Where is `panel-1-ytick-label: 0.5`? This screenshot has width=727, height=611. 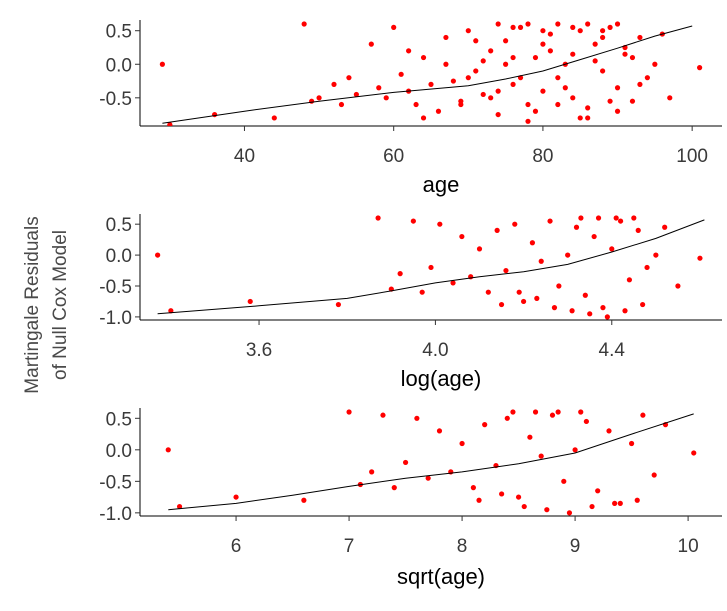 panel-1-ytick-label: 0.5 is located at coordinates (119, 32).